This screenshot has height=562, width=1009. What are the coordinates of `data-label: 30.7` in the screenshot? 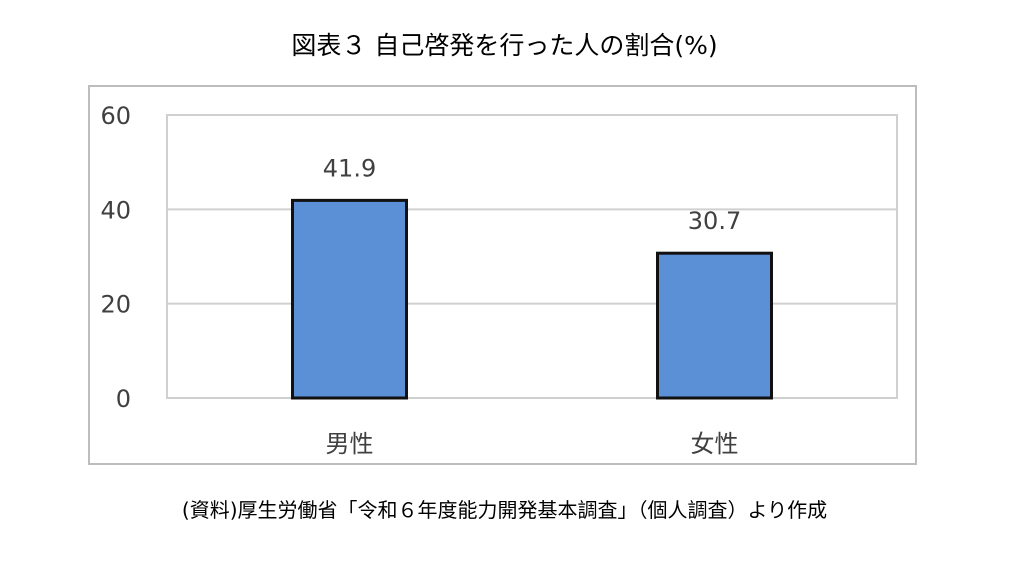 It's located at (714, 221).